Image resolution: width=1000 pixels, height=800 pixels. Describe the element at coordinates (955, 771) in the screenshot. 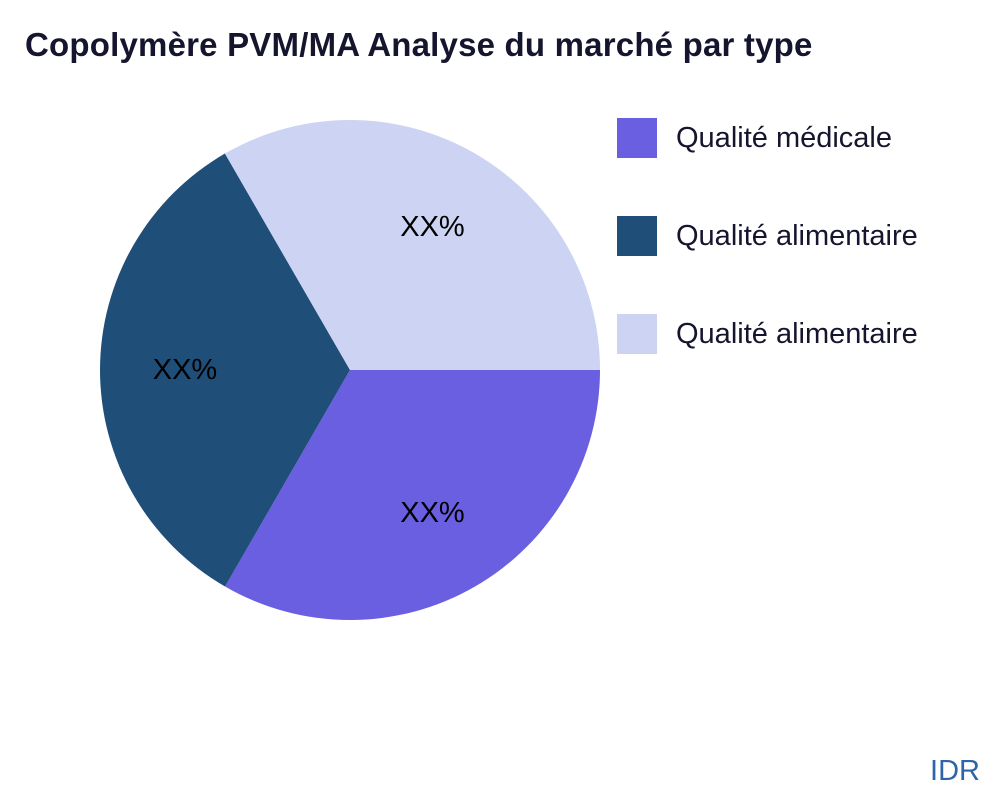

I see `watermark-idr: IDR` at that location.